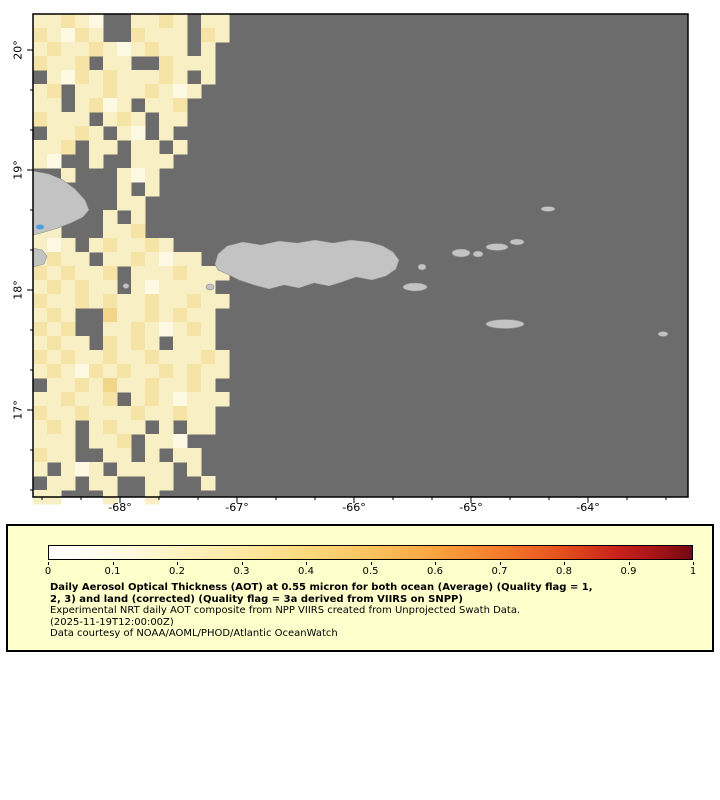 Image resolution: width=720 pixels, height=800 pixels. I want to click on st-croix, so click(505, 324).